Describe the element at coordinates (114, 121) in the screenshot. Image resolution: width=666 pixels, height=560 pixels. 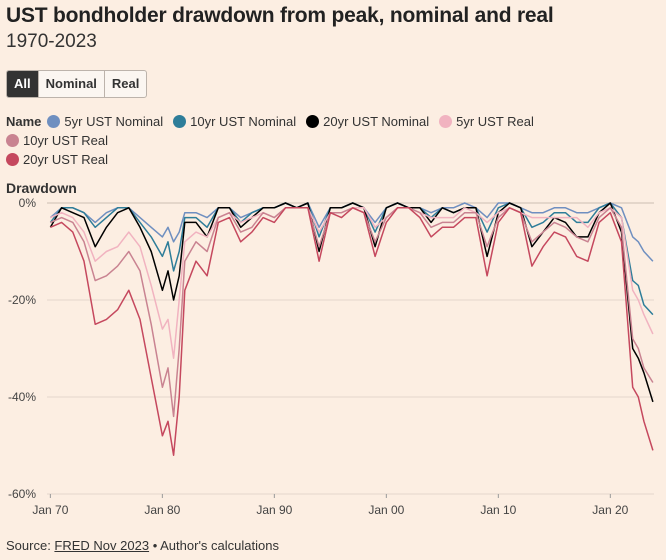
I see `legend-label: 5yr UST Nominal` at that location.